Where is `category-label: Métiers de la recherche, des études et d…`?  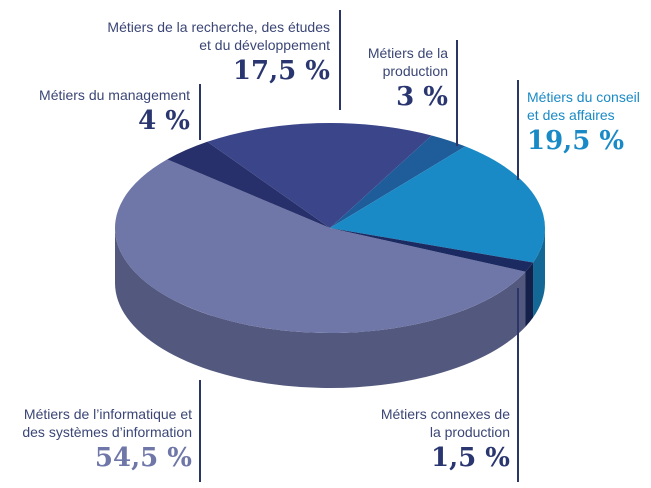
category-label: Métiers de la recherche, des études et d… is located at coordinates (218, 36).